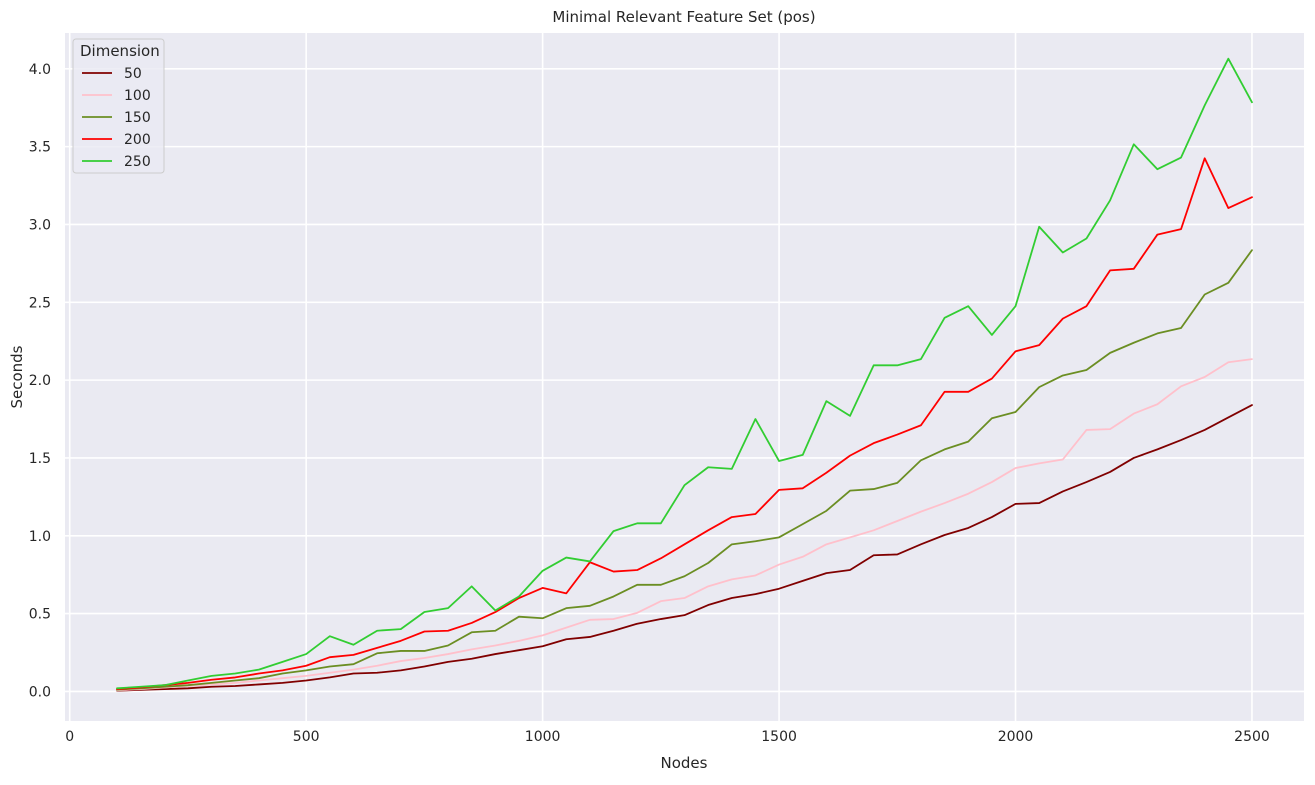 Image resolution: width=1315 pixels, height=785 pixels. I want to click on y-tick-label: 1.0, so click(40, 537).